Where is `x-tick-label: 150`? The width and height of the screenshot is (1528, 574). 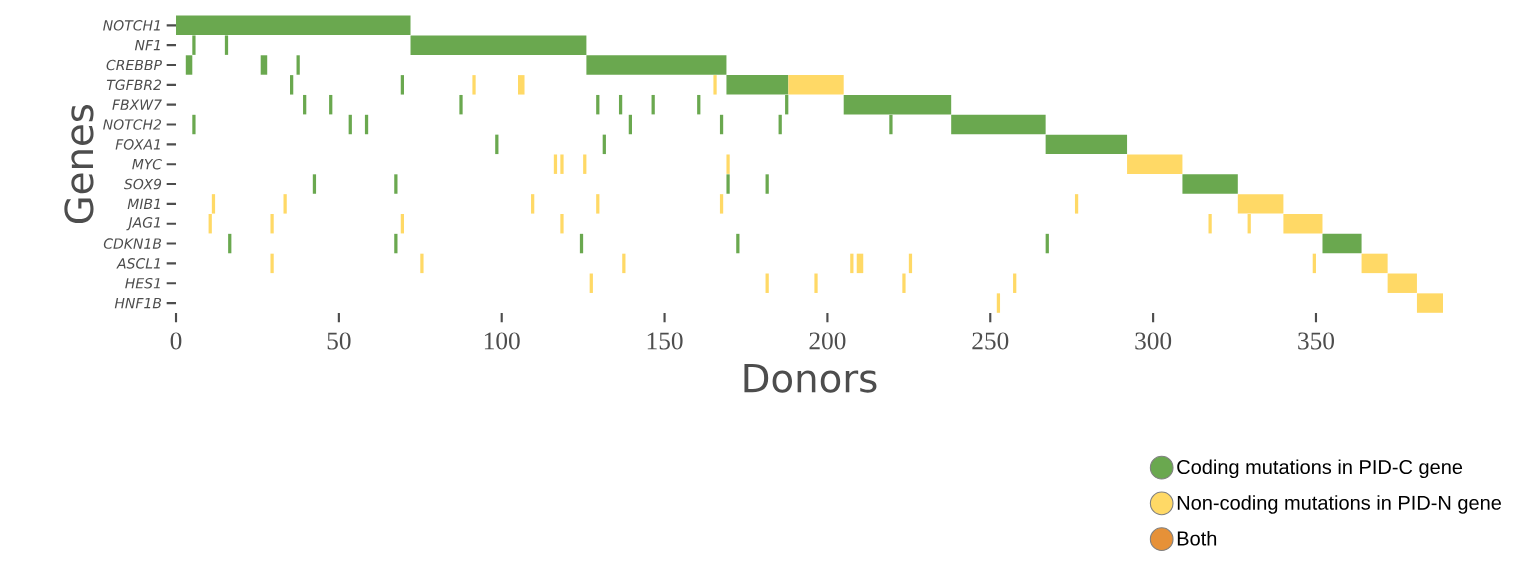
x-tick-label: 150 is located at coordinates (665, 341).